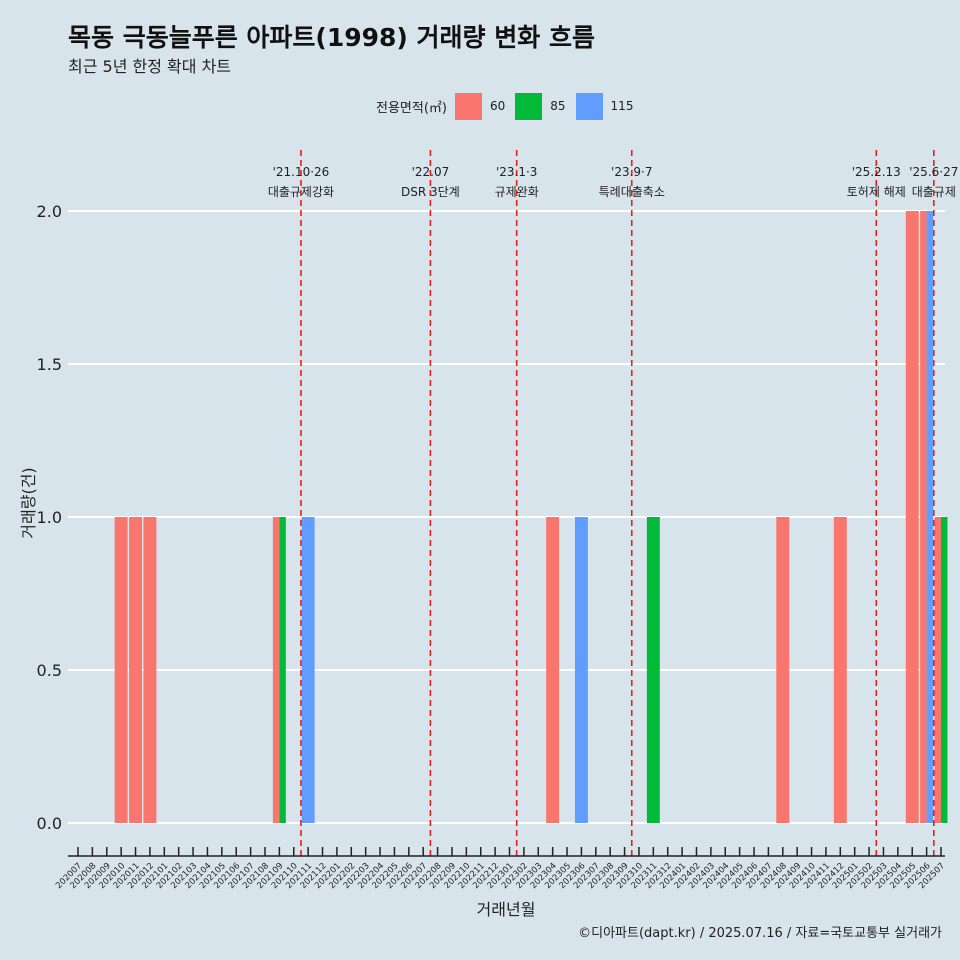 Image resolution: width=960 pixels, height=960 pixels. I want to click on event-label-0: 대출규제강화, so click(301, 192).